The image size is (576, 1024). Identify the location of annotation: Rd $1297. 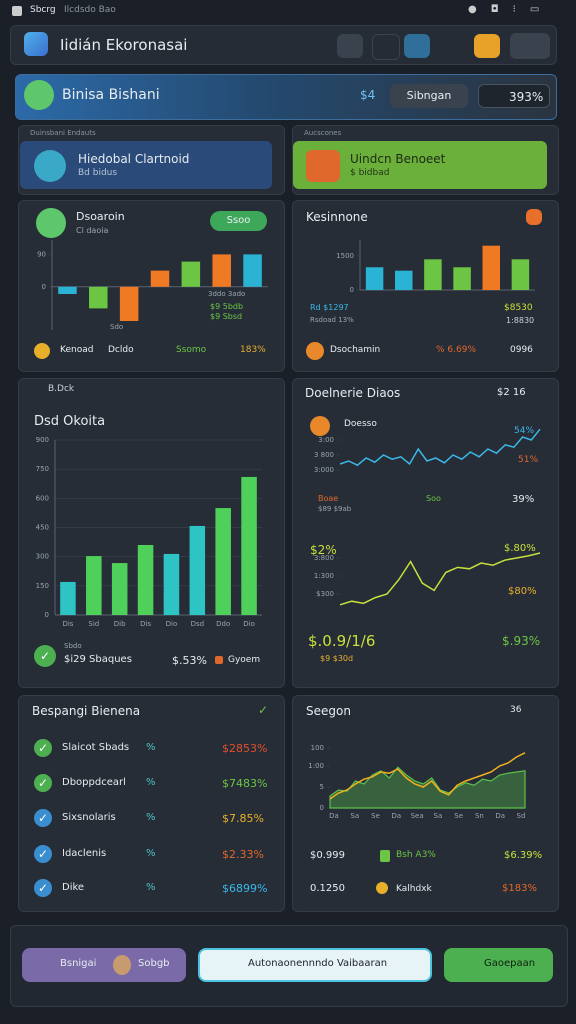
(329, 307).